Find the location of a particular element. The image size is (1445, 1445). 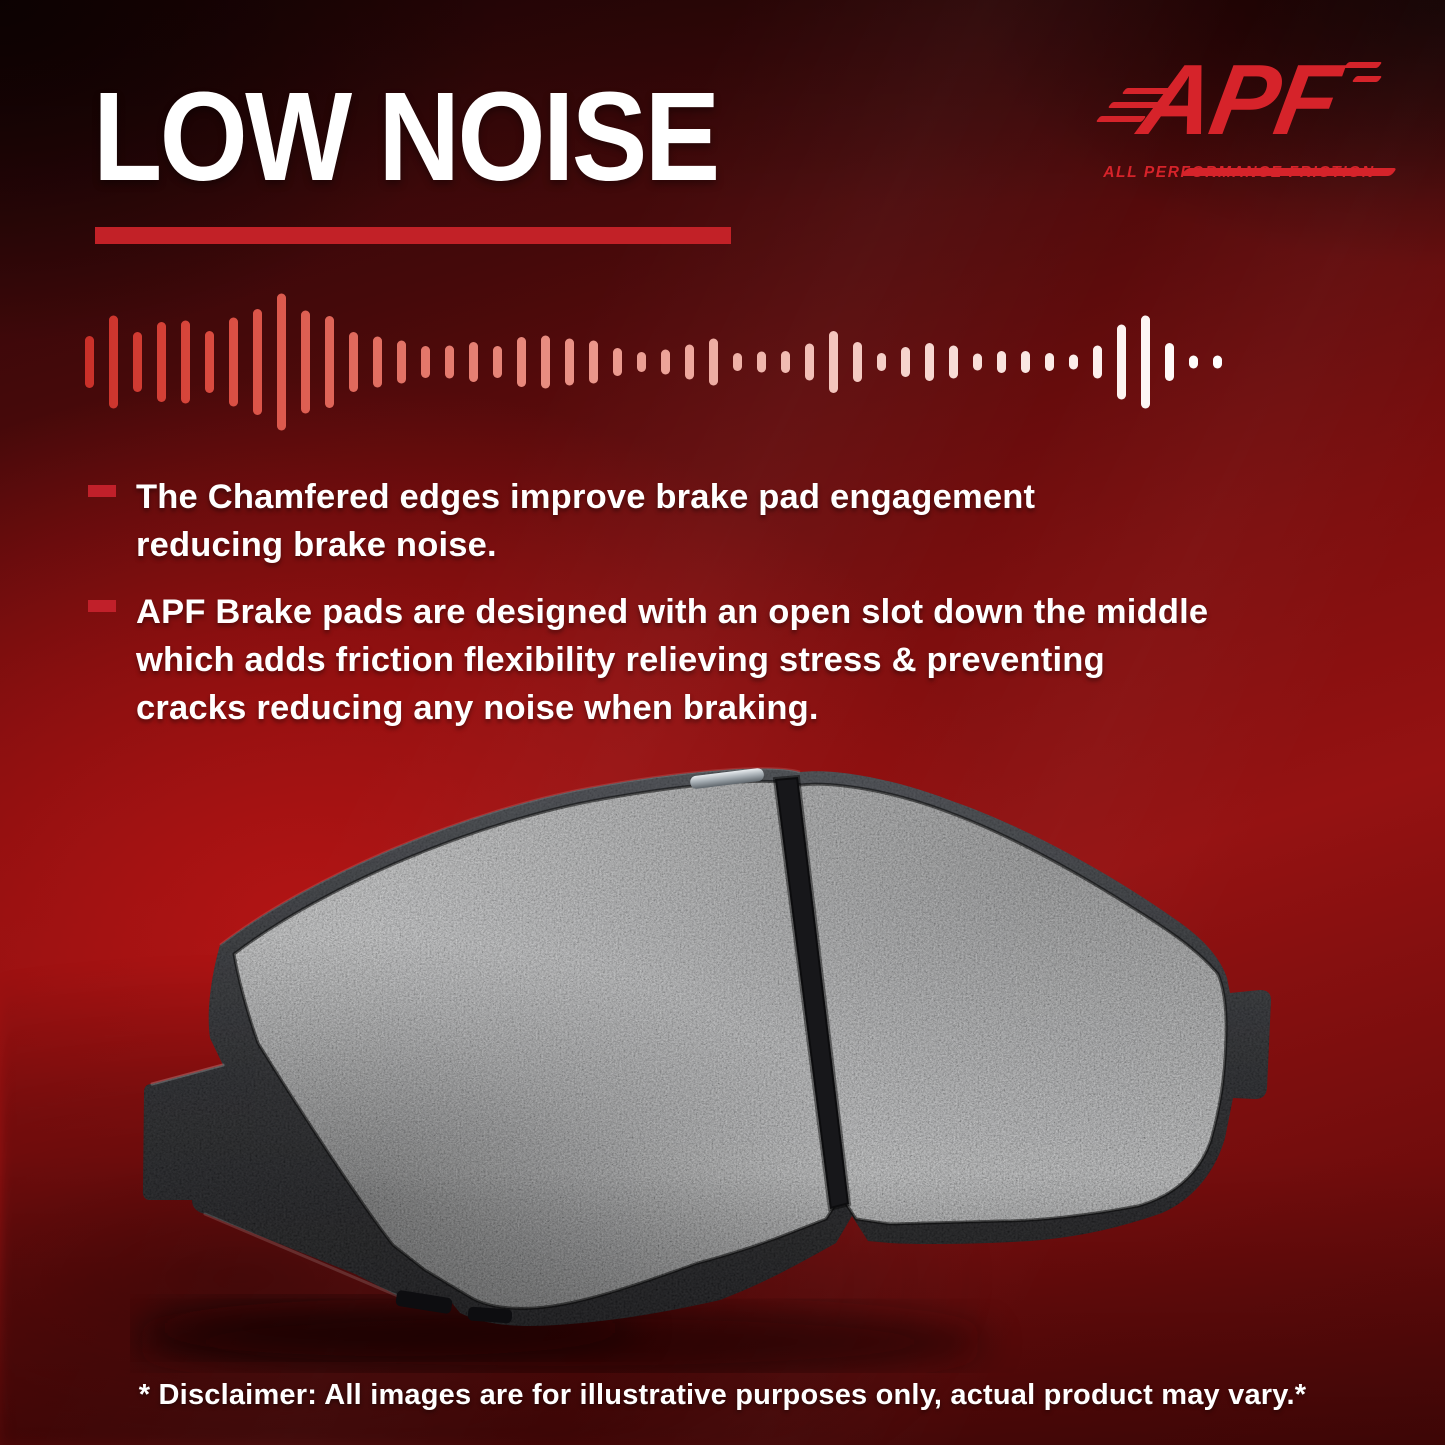

center-slot is located at coordinates (812, 993).